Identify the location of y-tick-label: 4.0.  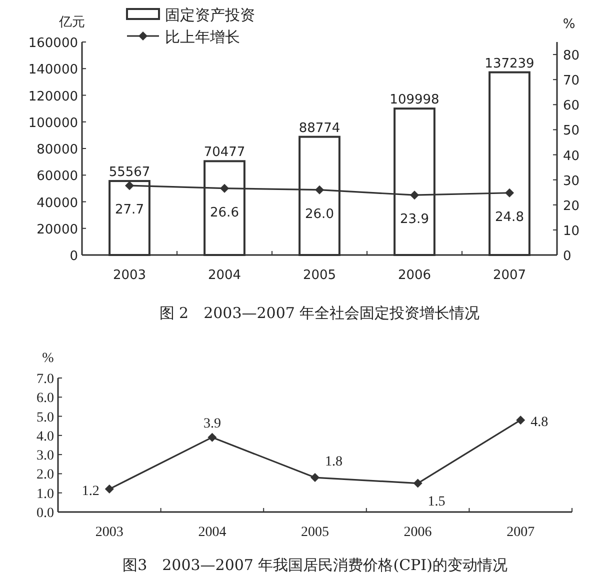
(45, 436).